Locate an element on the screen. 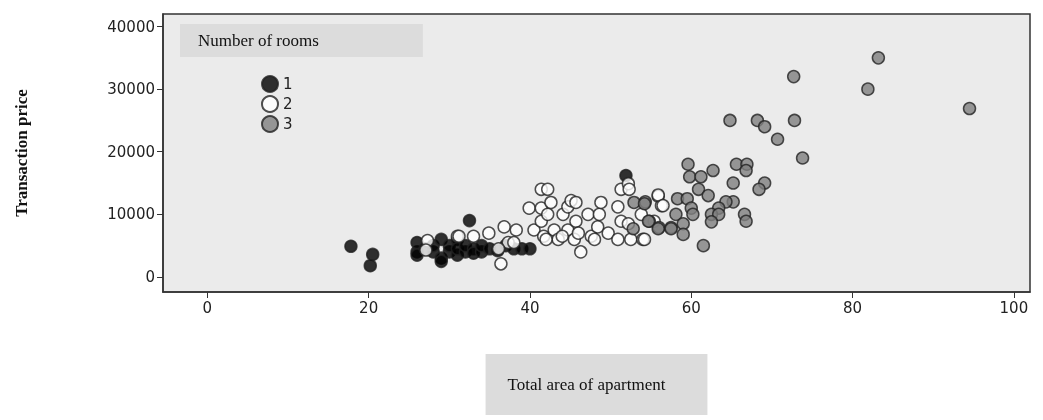  x-tick-label: 40 is located at coordinates (530, 307).